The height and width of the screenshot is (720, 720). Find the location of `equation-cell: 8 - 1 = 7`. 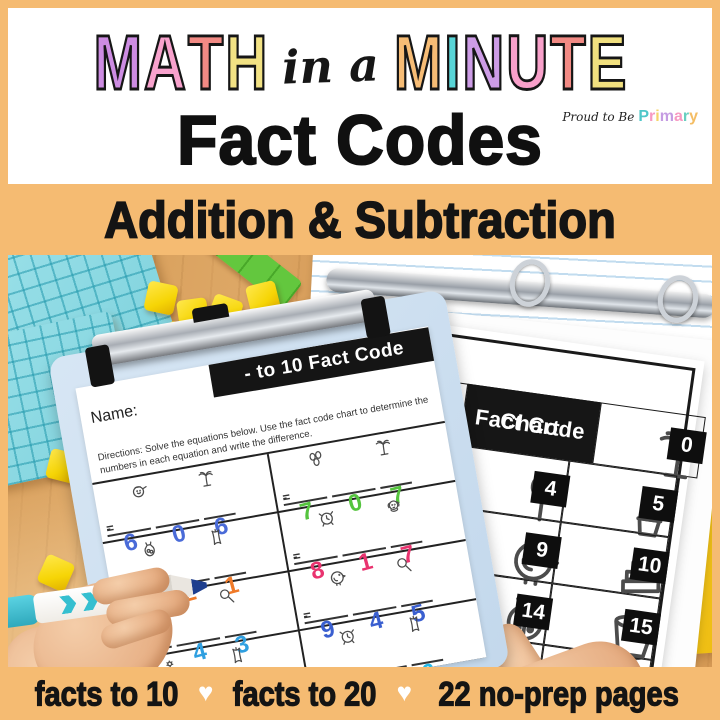

equation-cell: 8 - 1 = 7 is located at coordinates (372, 533).